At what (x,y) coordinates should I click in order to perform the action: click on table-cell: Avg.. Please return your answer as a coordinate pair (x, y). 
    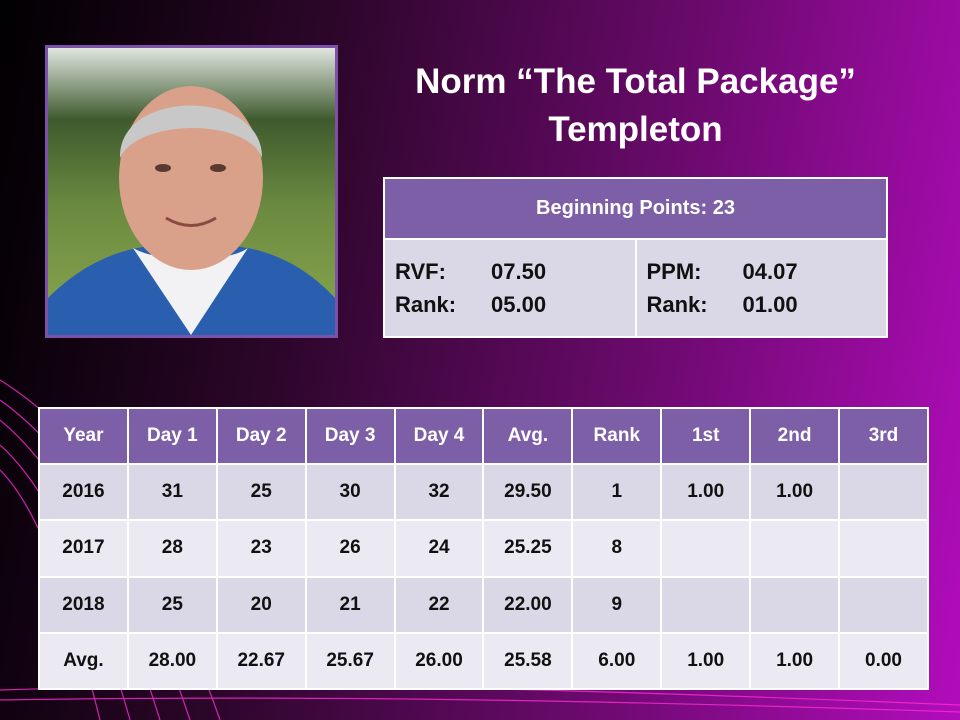
    Looking at the image, I should click on (83, 661).